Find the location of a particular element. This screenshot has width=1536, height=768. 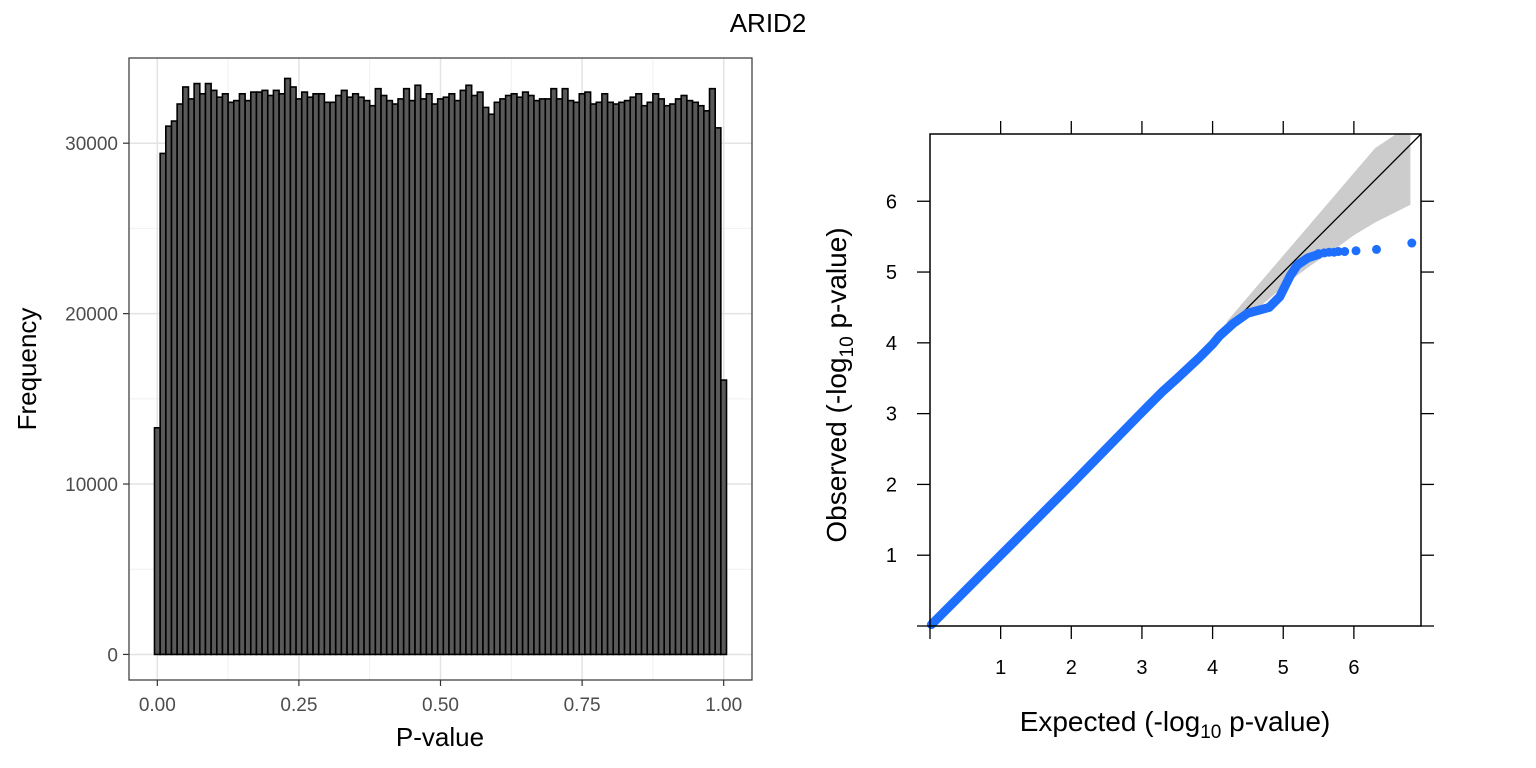

qq-x-axis-label: Expected (-log10 p-value) is located at coordinates (1175, 724).